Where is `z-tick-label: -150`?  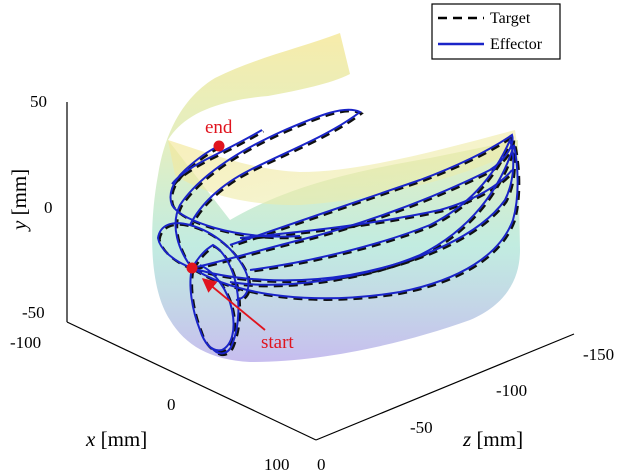 z-tick-label: -150 is located at coordinates (598, 354).